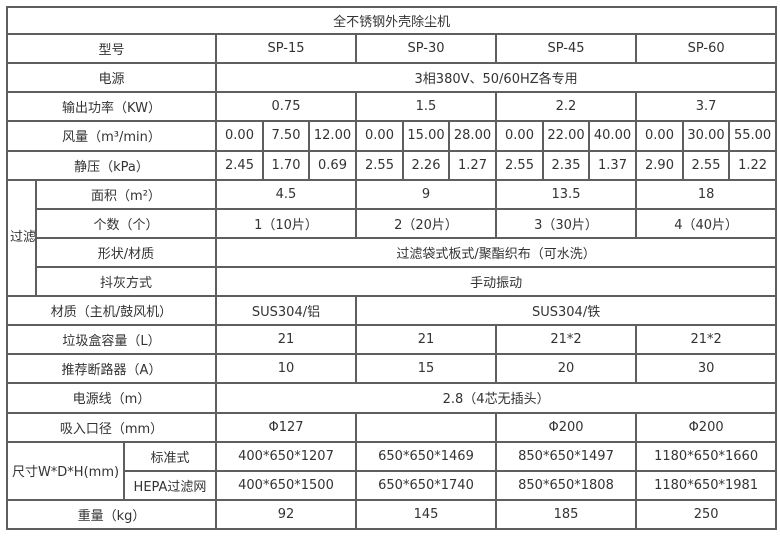  What do you see at coordinates (706, 49) in the screenshot?
I see `model-name: SP-60` at bounding box center [706, 49].